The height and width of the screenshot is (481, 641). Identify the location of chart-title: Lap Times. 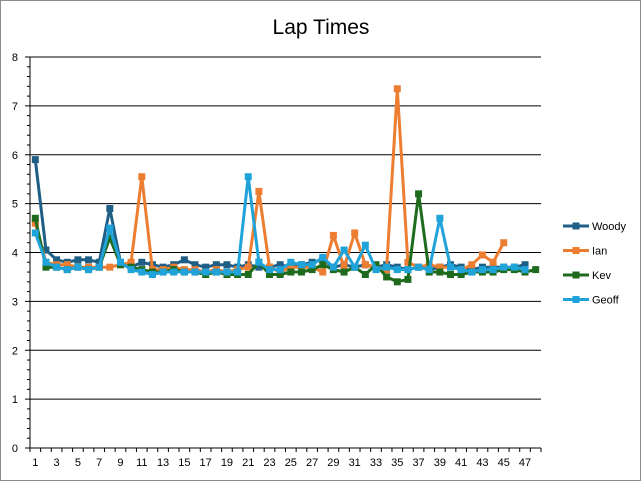
(321, 27).